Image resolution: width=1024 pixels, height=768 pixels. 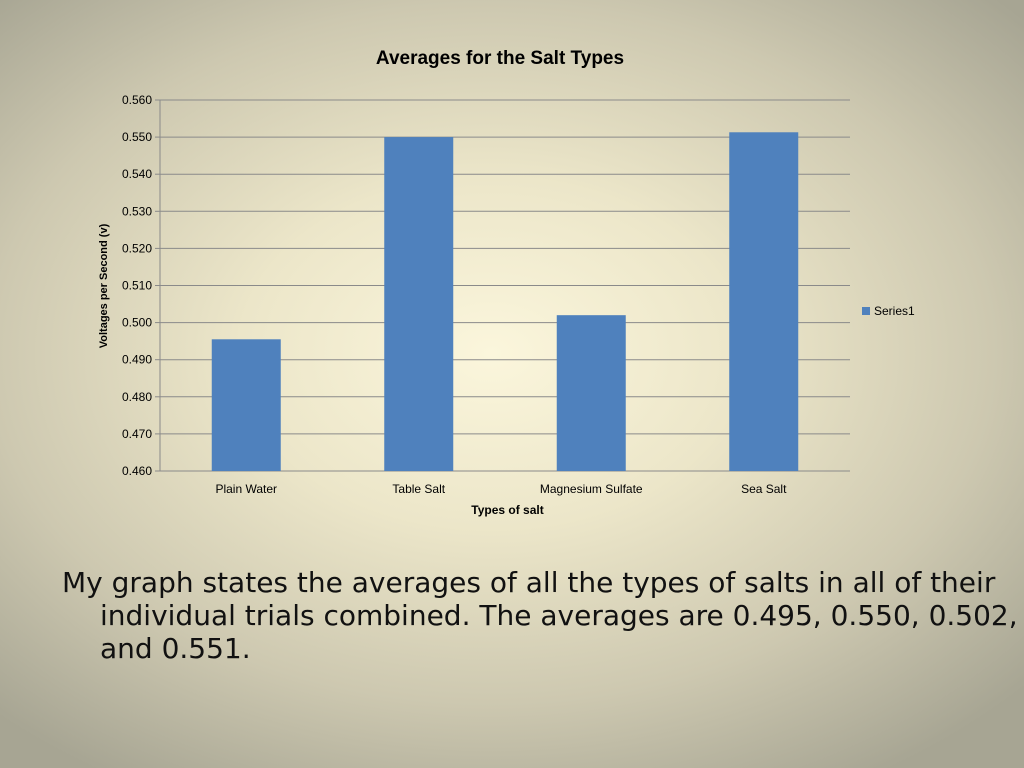 What do you see at coordinates (137, 174) in the screenshot?
I see `y-tick-label: 0.540` at bounding box center [137, 174].